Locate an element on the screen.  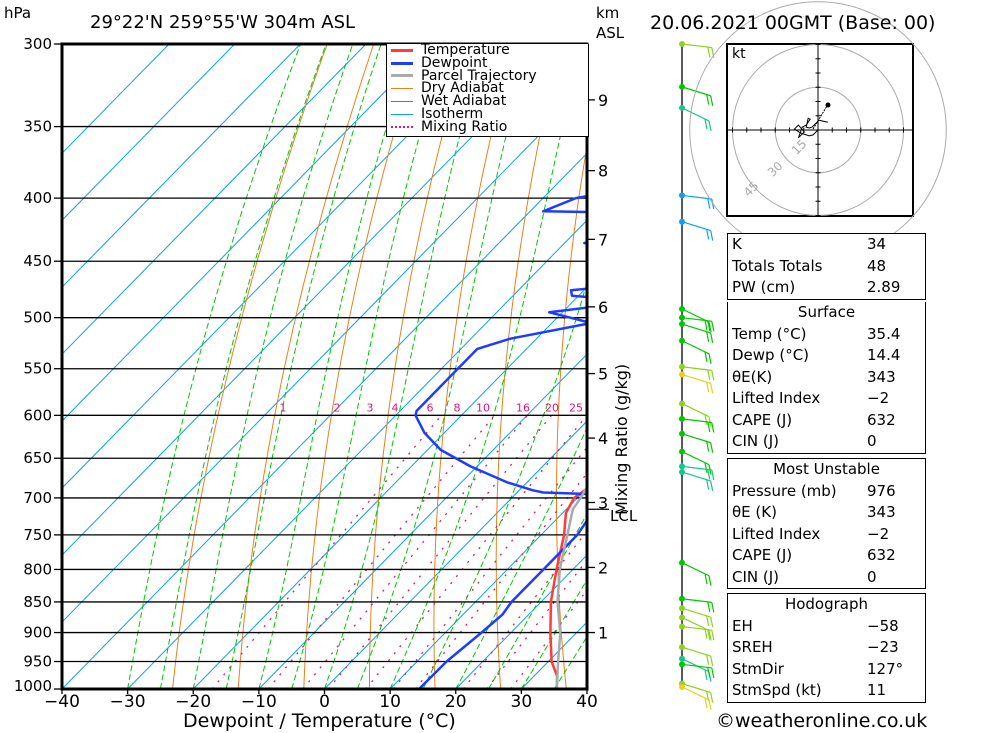
height-axis: 1 2 3 4 5 6 7 8 9 is located at coordinates (598, 367).